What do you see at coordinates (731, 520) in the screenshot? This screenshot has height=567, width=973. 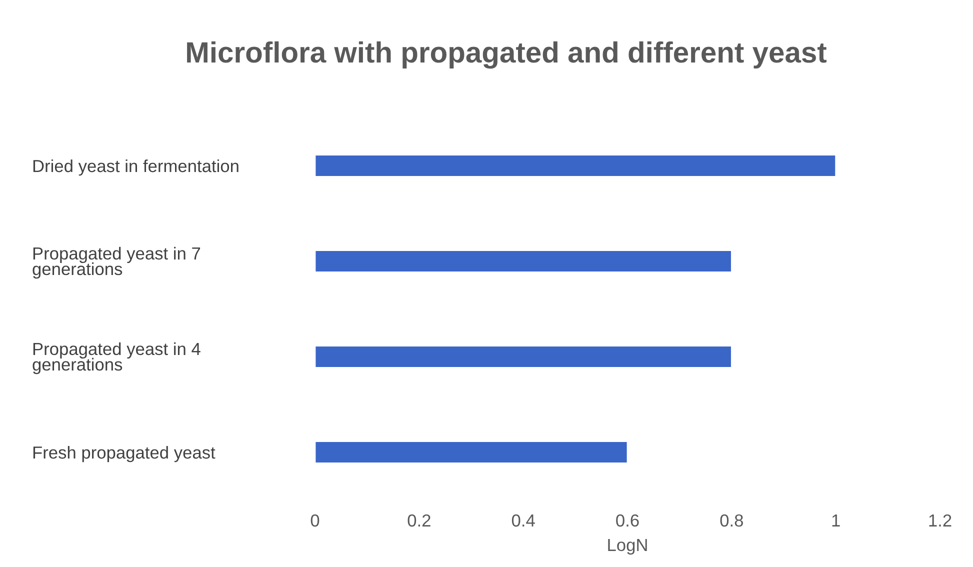 I see `x-tick-label: 0.8` at bounding box center [731, 520].